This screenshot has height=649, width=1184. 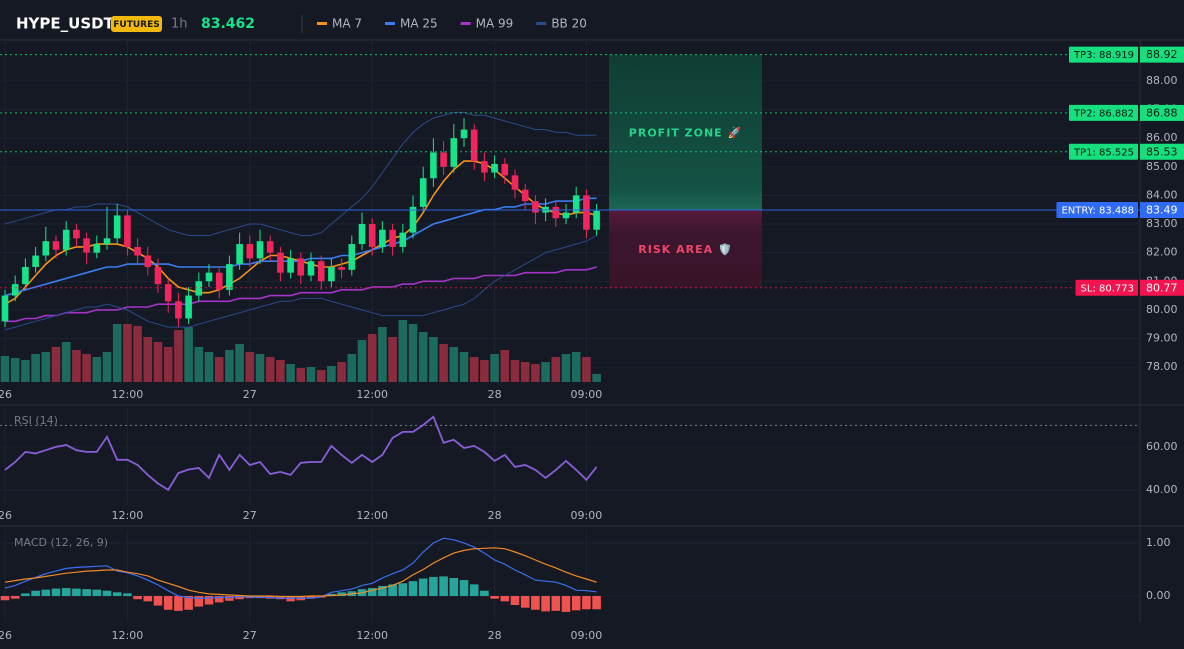 What do you see at coordinates (1162, 252) in the screenshot?
I see `y-tick-label: 82.00` at bounding box center [1162, 252].